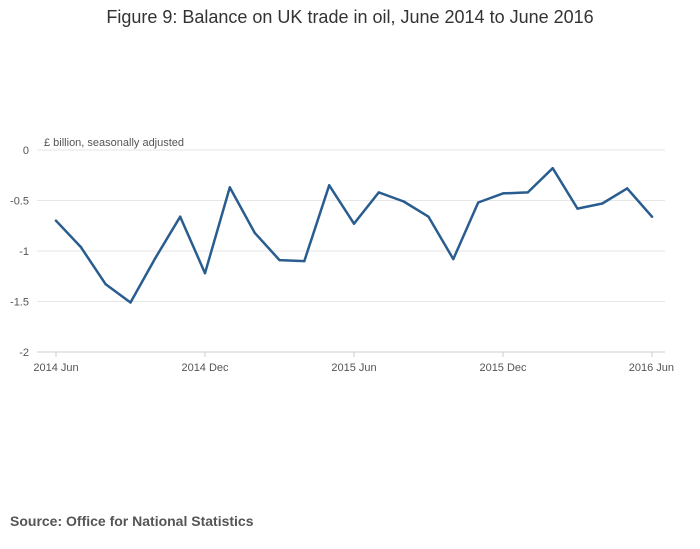  What do you see at coordinates (205, 368) in the screenshot?
I see `x-tick-label: 2014 Dec` at bounding box center [205, 368].